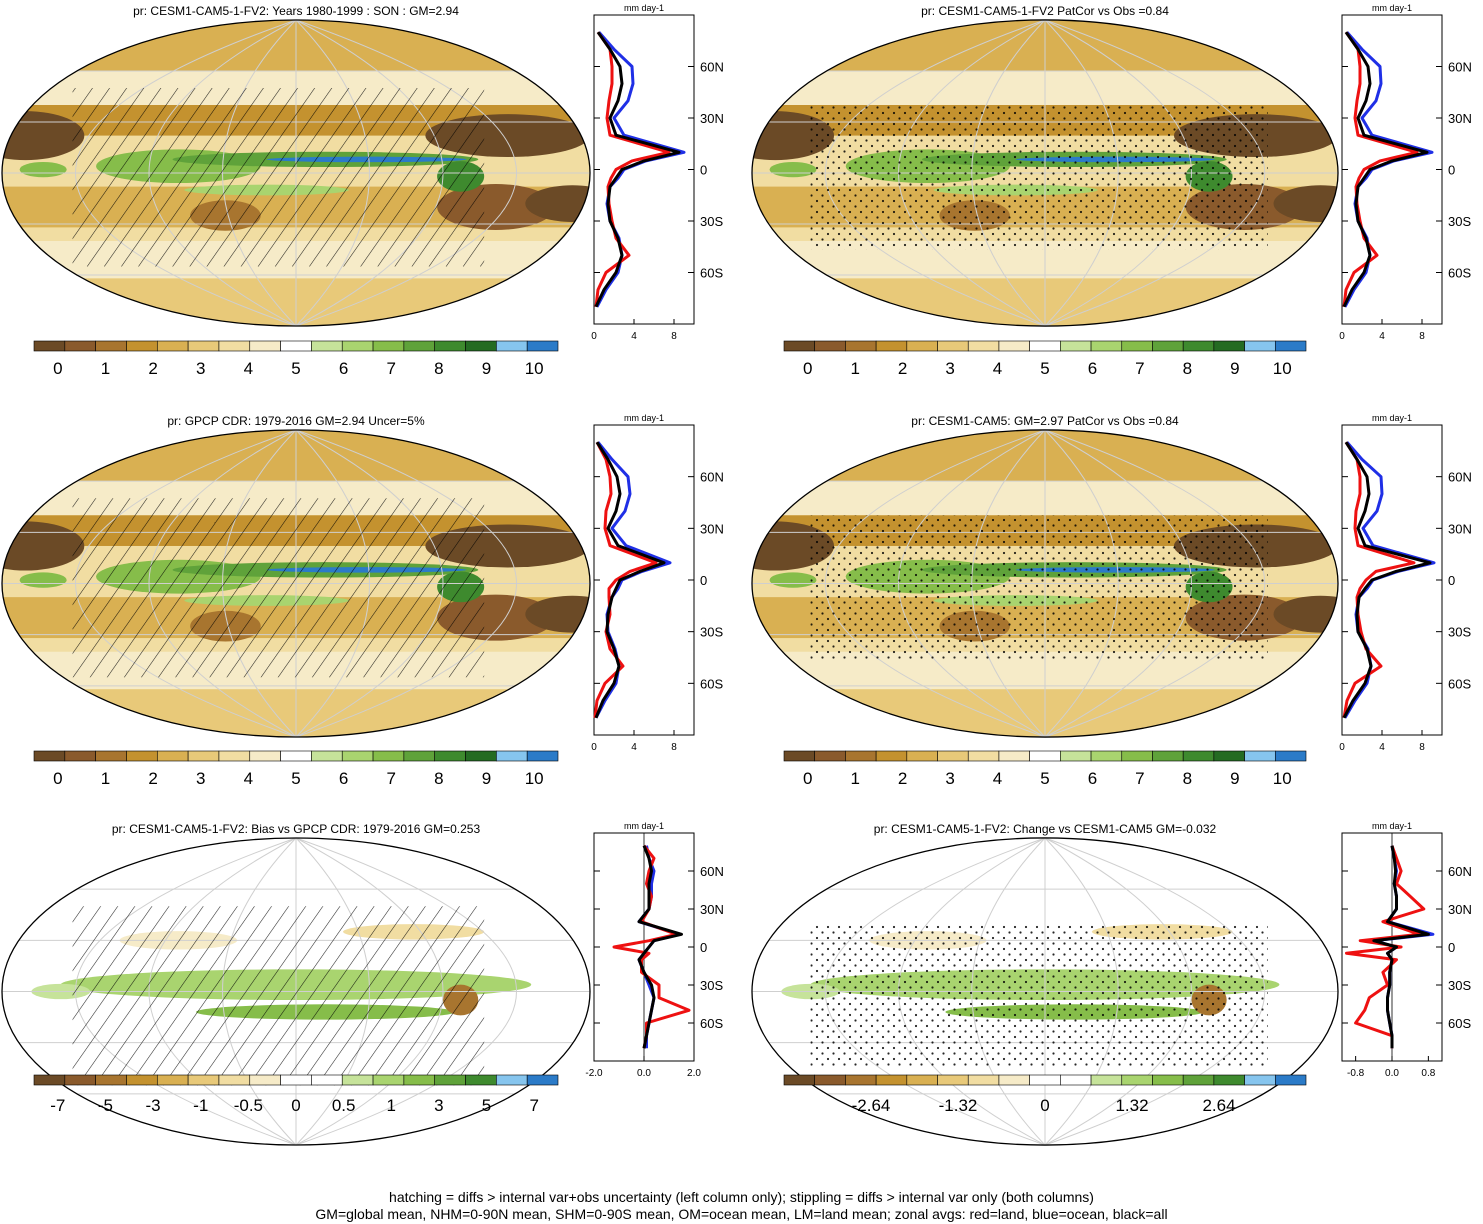 The width and height of the screenshot is (1483, 1224). What do you see at coordinates (153, 1105) in the screenshot?
I see `colorbar-tick-label: -3` at bounding box center [153, 1105].